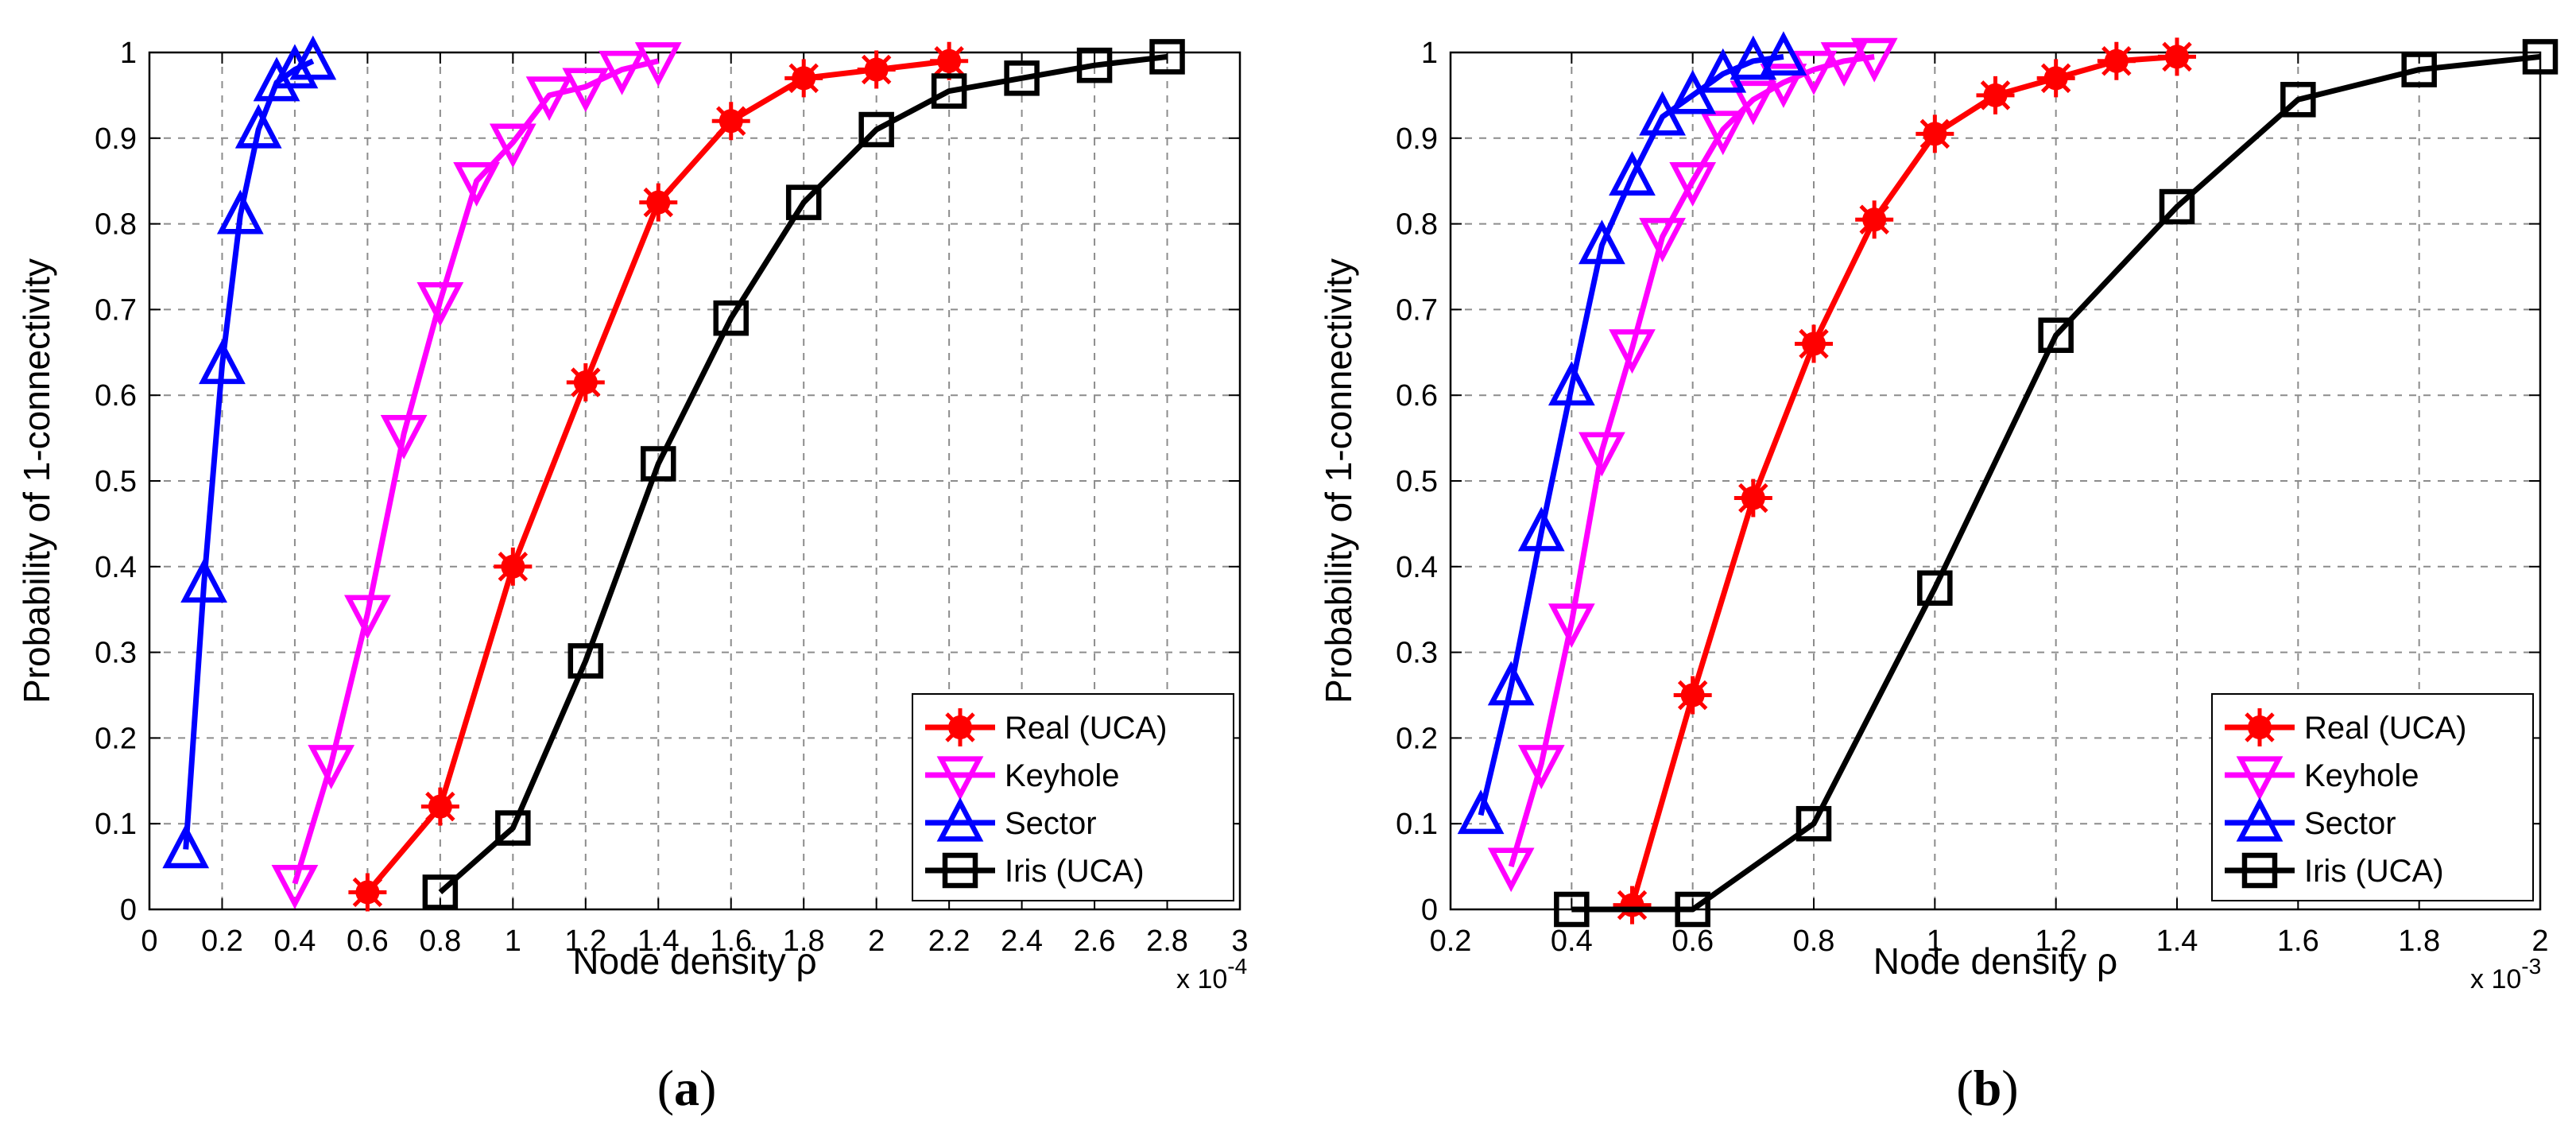 Image resolution: width=2576 pixels, height=1128 pixels. What do you see at coordinates (1011, 820) in the screenshot?
I see `legend-item: Sector` at bounding box center [1011, 820].